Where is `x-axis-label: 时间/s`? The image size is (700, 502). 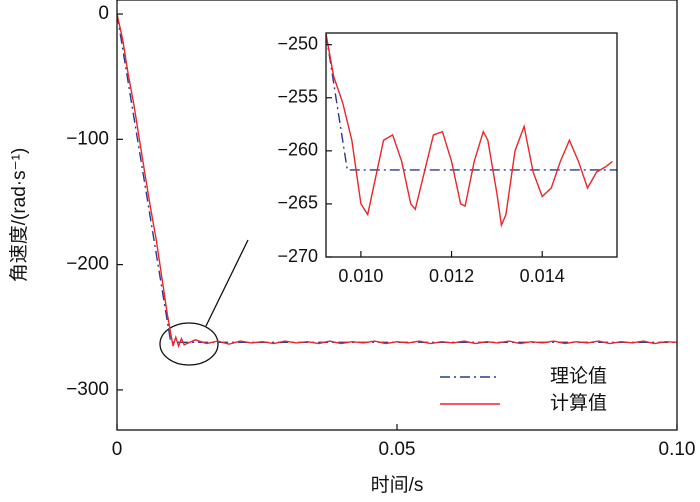
x-axis-label: 时间/s is located at coordinates (397, 485).